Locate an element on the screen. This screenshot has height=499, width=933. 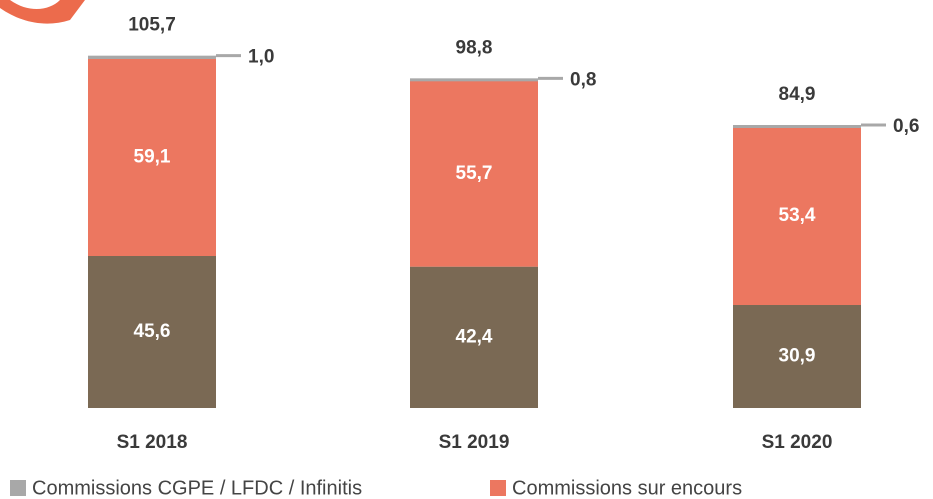
x-tick-label: S1 2018 is located at coordinates (152, 442).